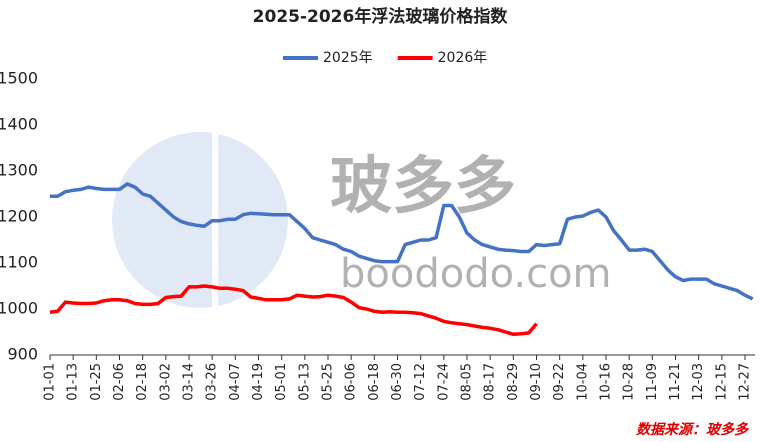 Image resolution: width=760 pixels, height=442 pixels. What do you see at coordinates (189, 382) in the screenshot?
I see `x-tick-label: 03-14` at bounding box center [189, 382].